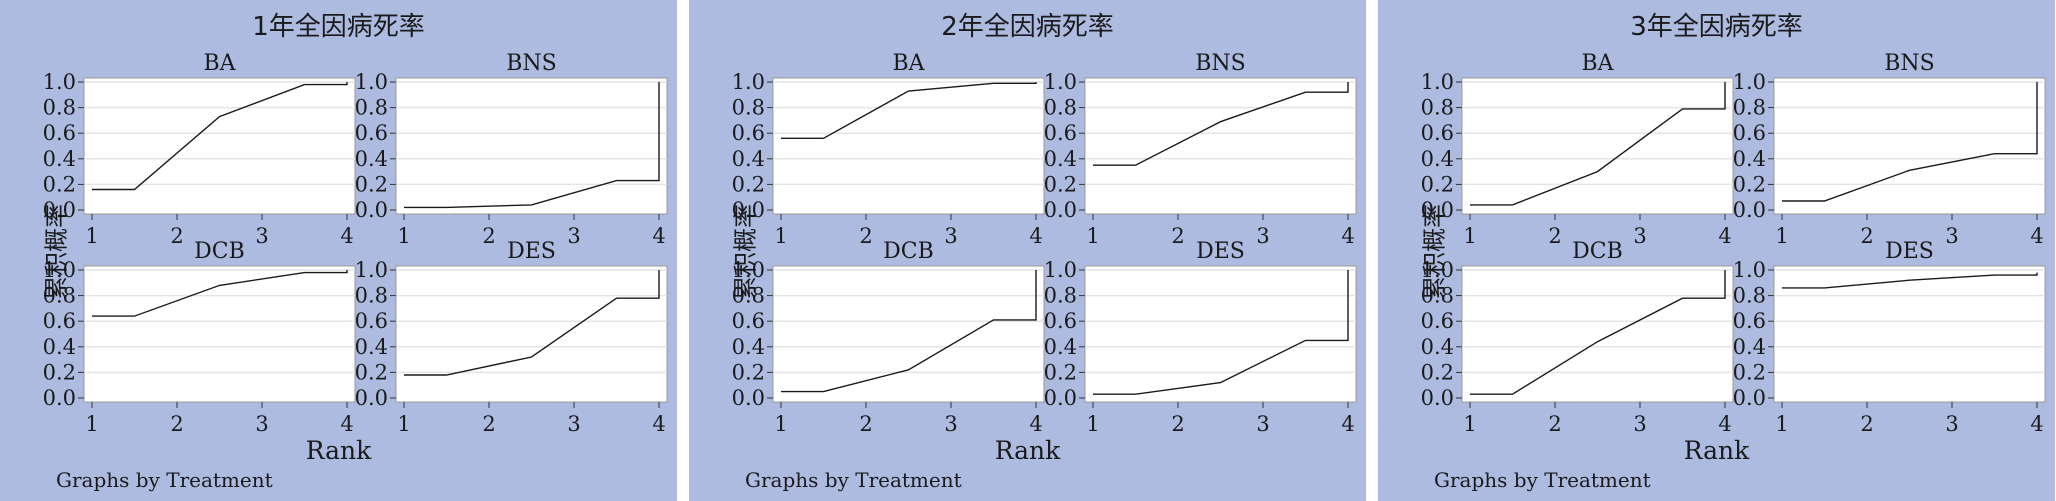  I want to click on panel-title: 2年全因病死率, so click(1027, 27).